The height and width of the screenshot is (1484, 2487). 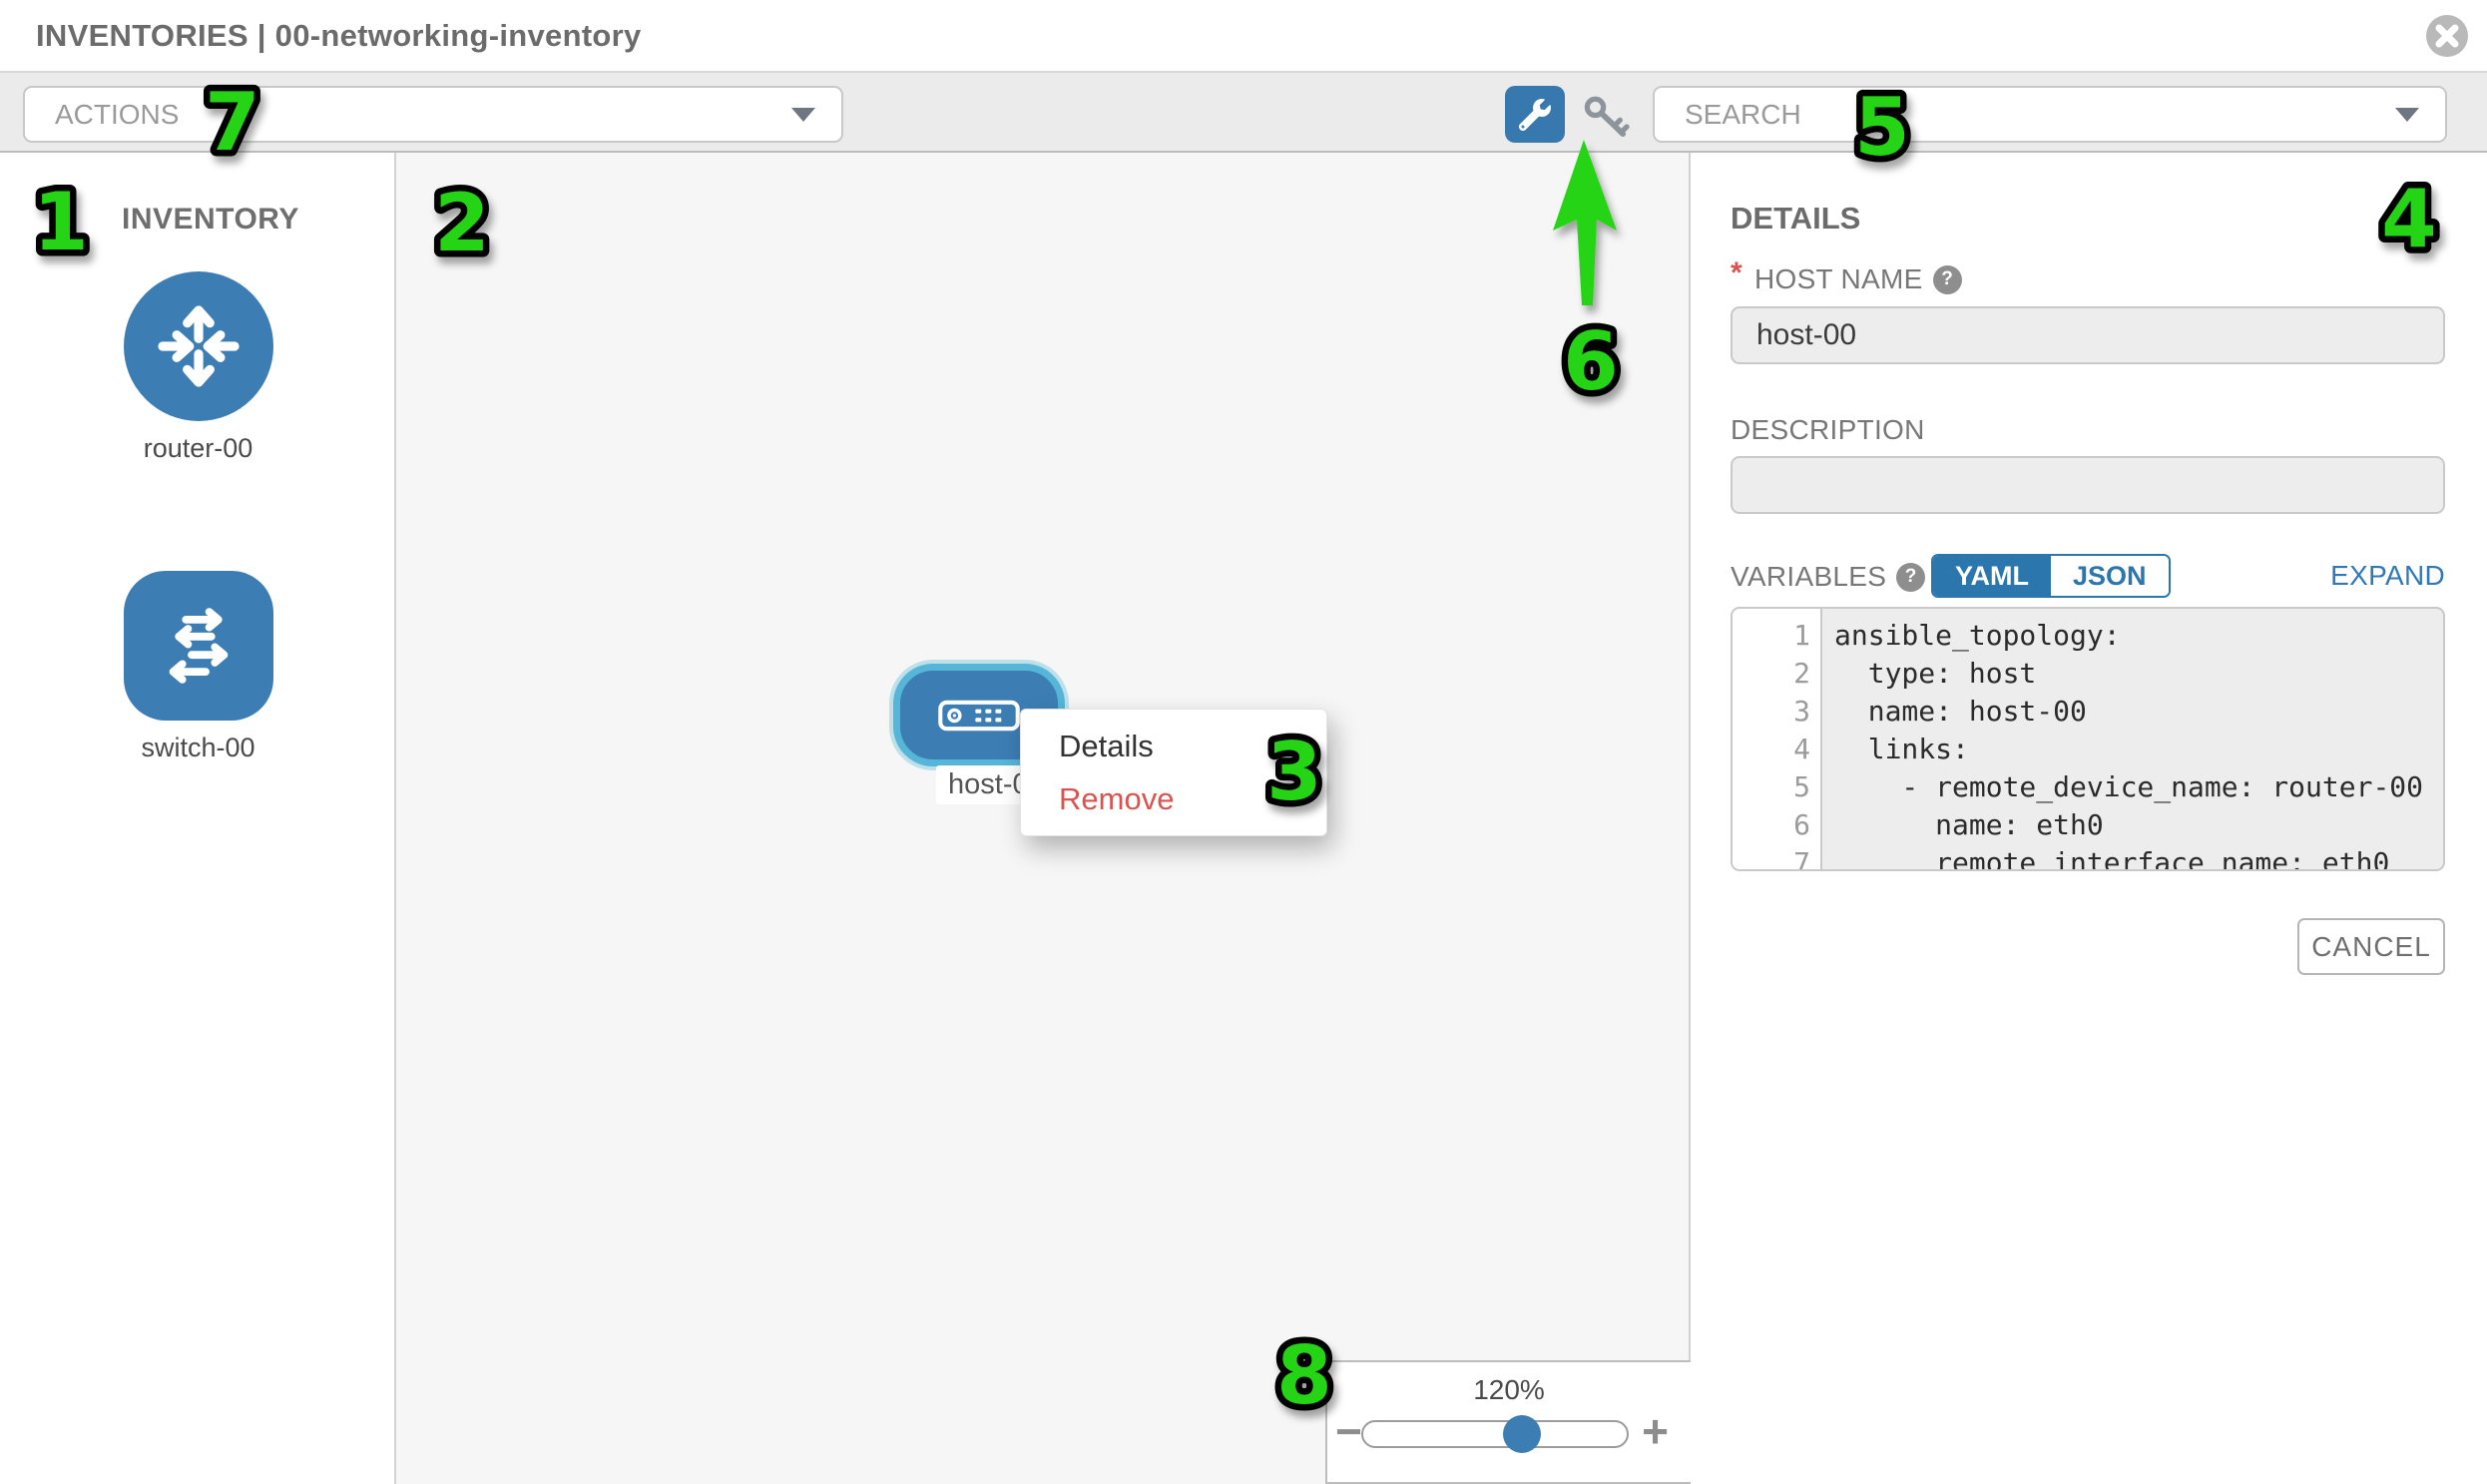 What do you see at coordinates (1606, 116) in the screenshot?
I see `key-icon` at bounding box center [1606, 116].